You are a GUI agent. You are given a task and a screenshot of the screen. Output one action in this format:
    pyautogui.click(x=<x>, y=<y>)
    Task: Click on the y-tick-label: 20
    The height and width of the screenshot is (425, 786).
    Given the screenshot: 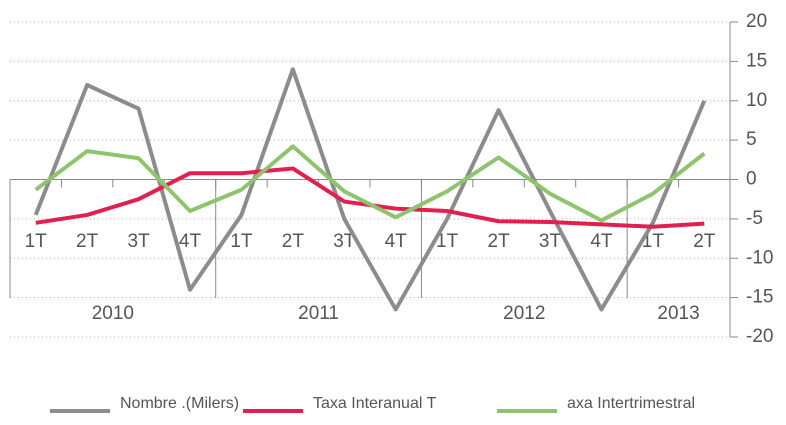 What is the action you would take?
    pyautogui.click(x=756, y=21)
    